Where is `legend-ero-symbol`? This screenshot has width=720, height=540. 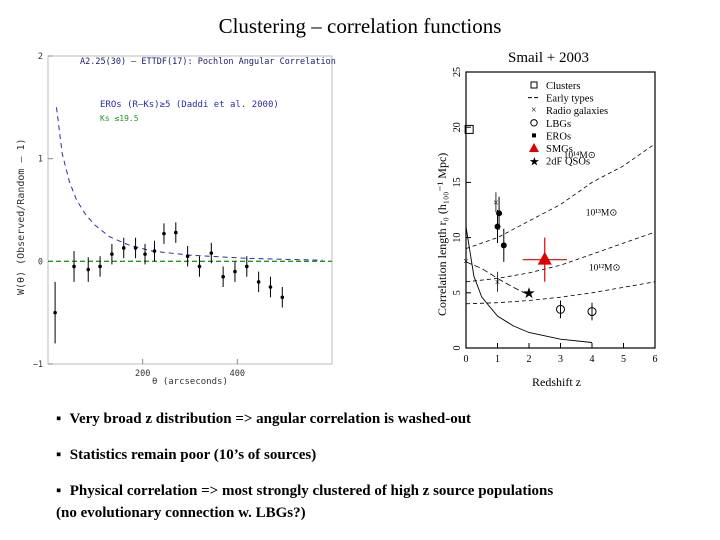
legend-ero-symbol is located at coordinates (534, 135).